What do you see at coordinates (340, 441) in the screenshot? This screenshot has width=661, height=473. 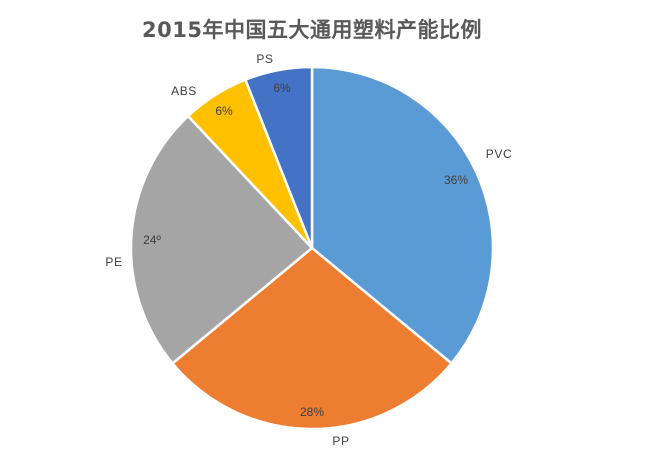 I see `category-label-pp: PP` at bounding box center [340, 441].